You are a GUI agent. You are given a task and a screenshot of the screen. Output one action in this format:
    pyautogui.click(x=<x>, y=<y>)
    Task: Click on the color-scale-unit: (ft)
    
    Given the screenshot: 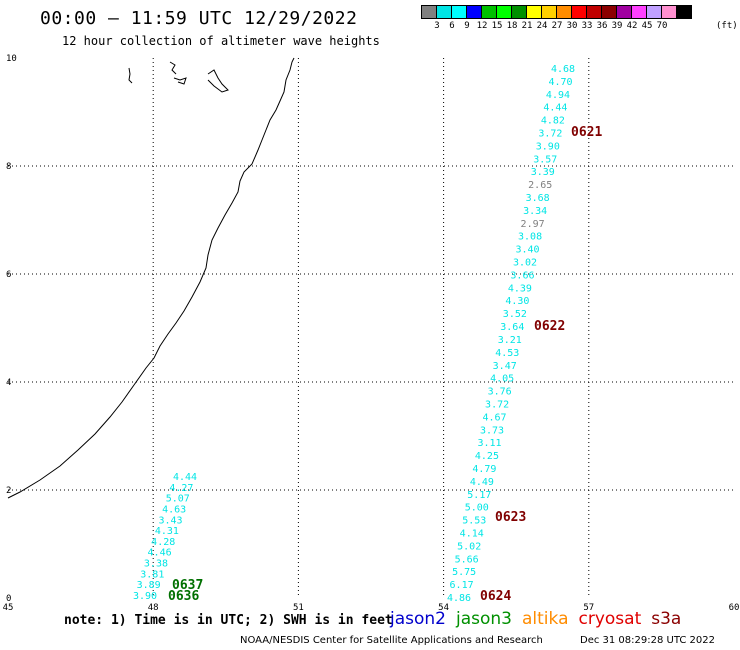 What is the action you would take?
    pyautogui.click(x=727, y=26)
    